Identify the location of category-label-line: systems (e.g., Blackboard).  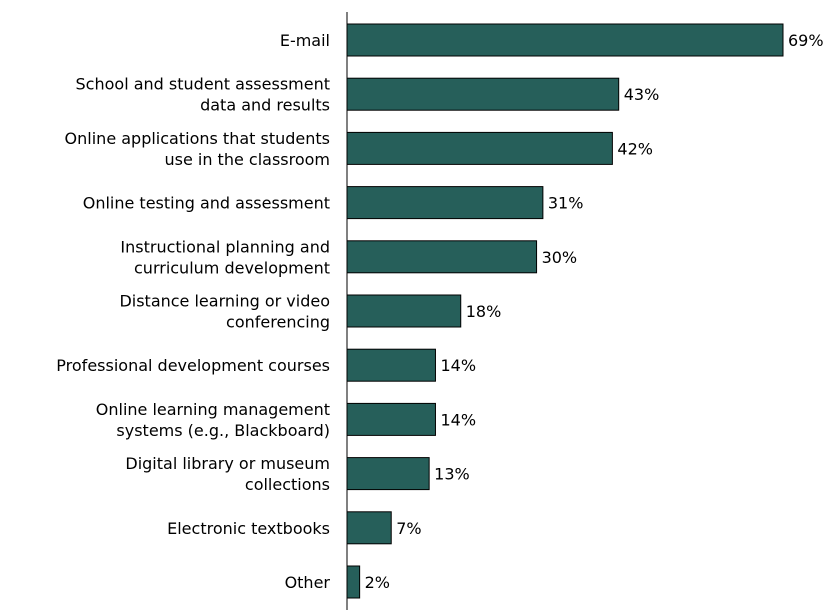
(223, 430).